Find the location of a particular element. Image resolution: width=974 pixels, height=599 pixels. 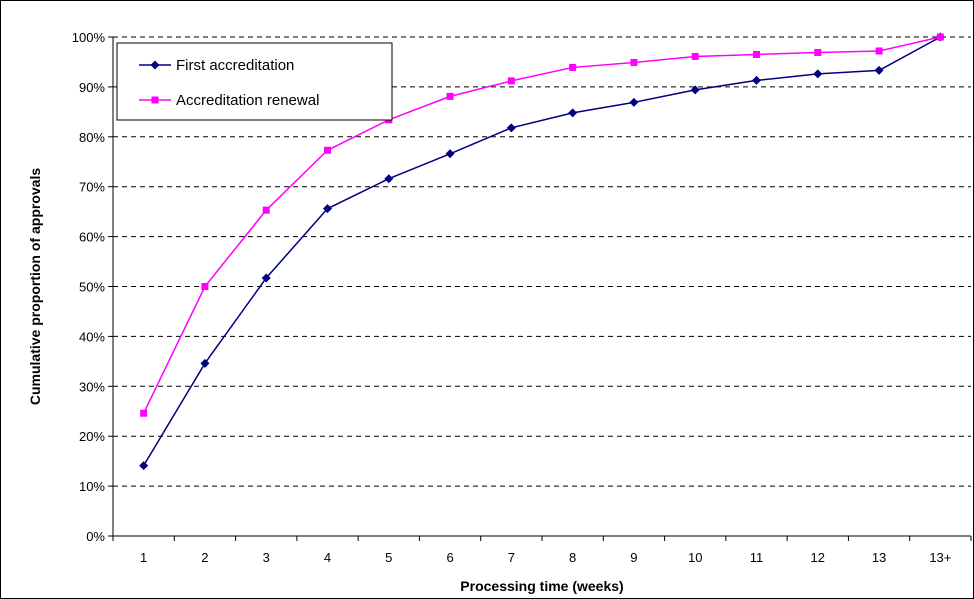

y-tick-label: 40% is located at coordinates (92, 336).